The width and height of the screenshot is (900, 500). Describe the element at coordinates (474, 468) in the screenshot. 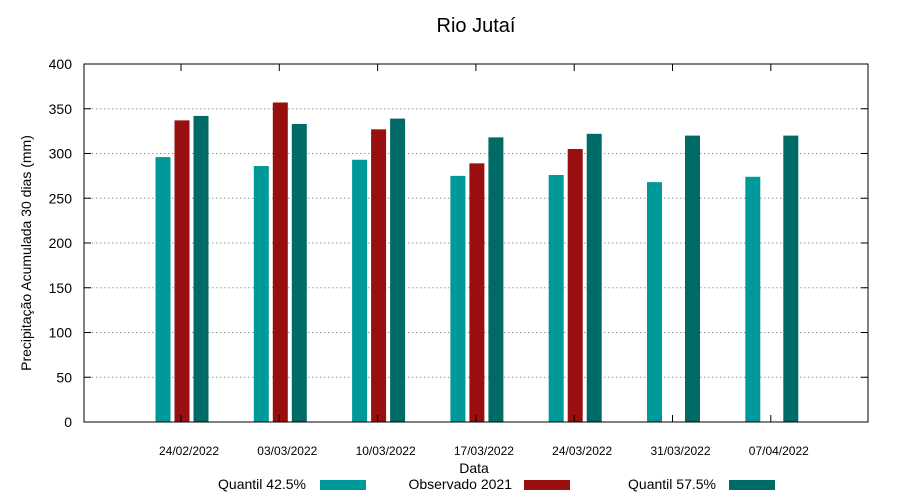

I see `x-axis-label: Data` at that location.